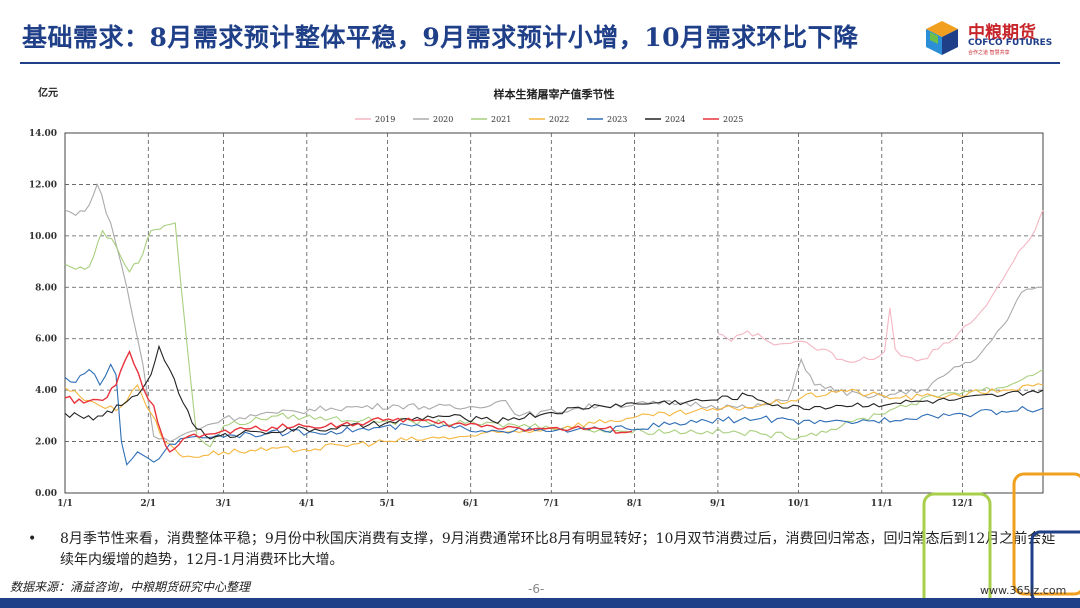  Describe the element at coordinates (443, 119) in the screenshot. I see `legend-label: 2020` at that location.